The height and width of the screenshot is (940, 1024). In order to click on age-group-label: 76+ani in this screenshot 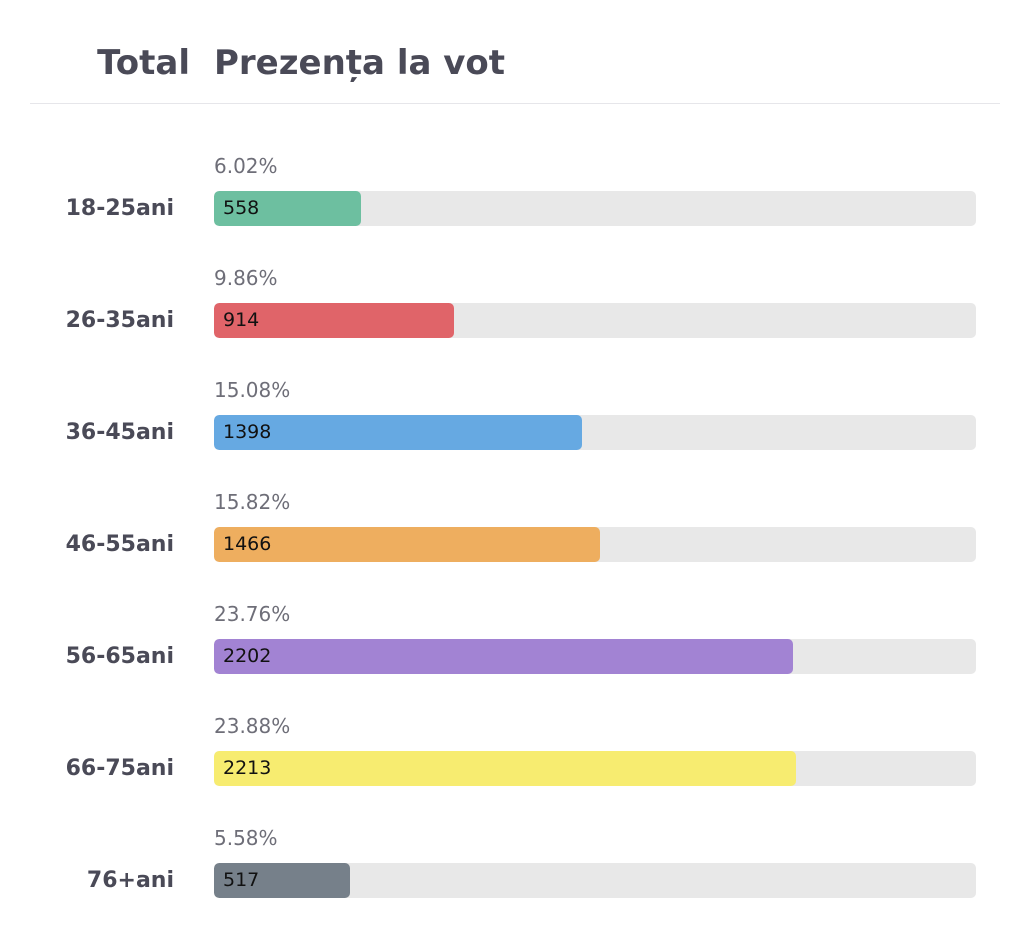, I will do `click(130, 880)`.